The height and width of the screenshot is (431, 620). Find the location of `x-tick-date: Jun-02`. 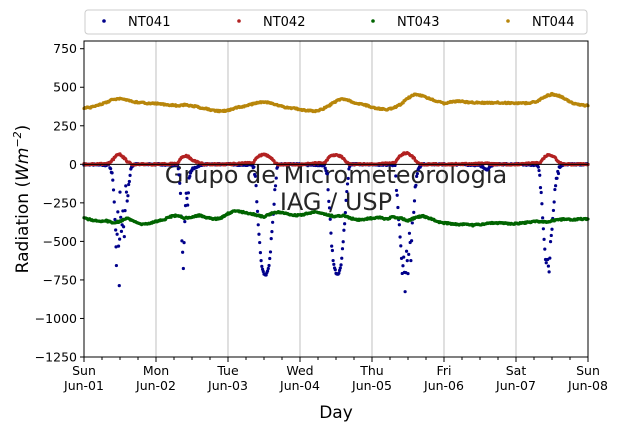

x-tick-date: Jun-02 is located at coordinates (155, 385).